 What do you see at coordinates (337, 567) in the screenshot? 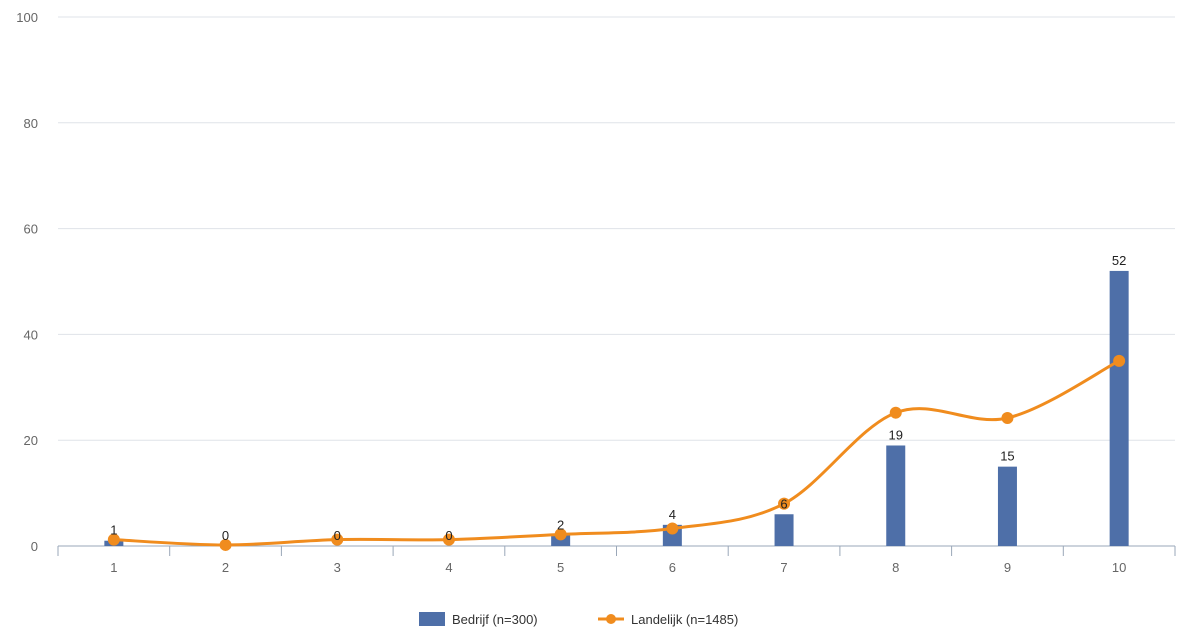
I see `x-tick-label: 3` at bounding box center [337, 567].